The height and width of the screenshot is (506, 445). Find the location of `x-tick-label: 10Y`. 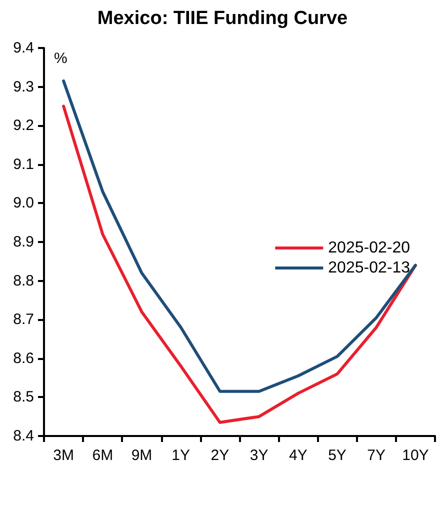

x-tick-label: 10Y is located at coordinates (415, 455).